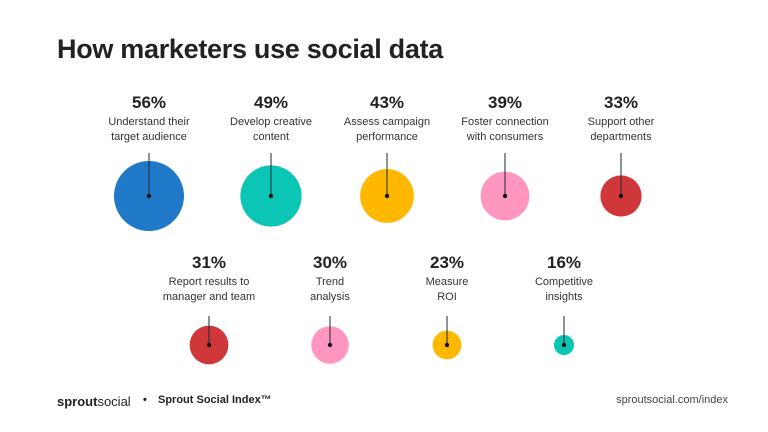  I want to click on logo-light: social, so click(114, 401).